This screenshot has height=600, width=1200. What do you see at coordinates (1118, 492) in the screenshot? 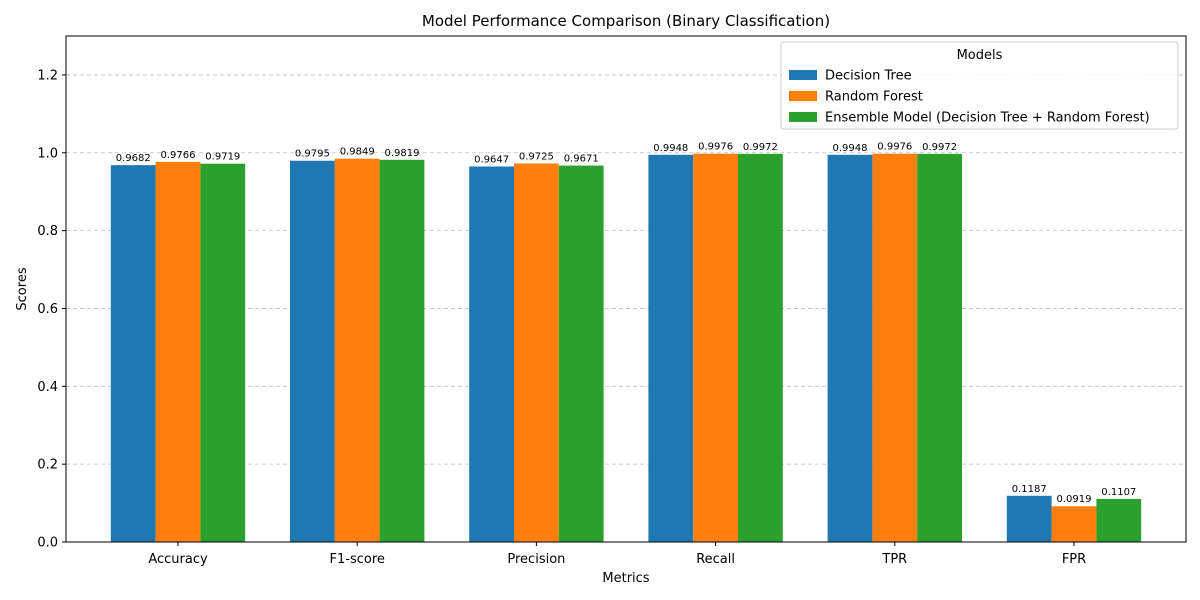
I see `bar-value-label: 0.1107` at bounding box center [1118, 492].